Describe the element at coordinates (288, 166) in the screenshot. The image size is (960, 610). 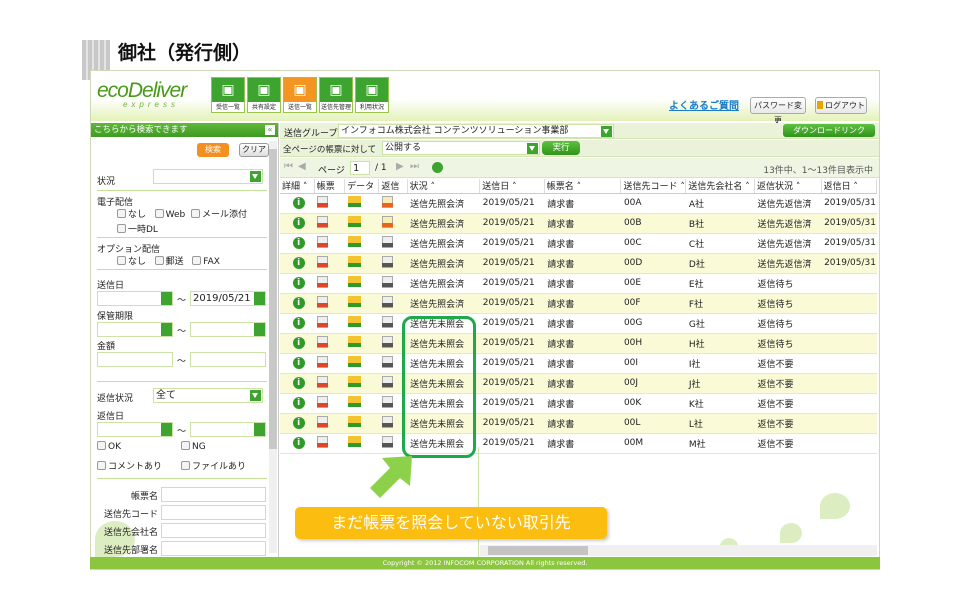
I see `first-page-icon: ⏮` at that location.